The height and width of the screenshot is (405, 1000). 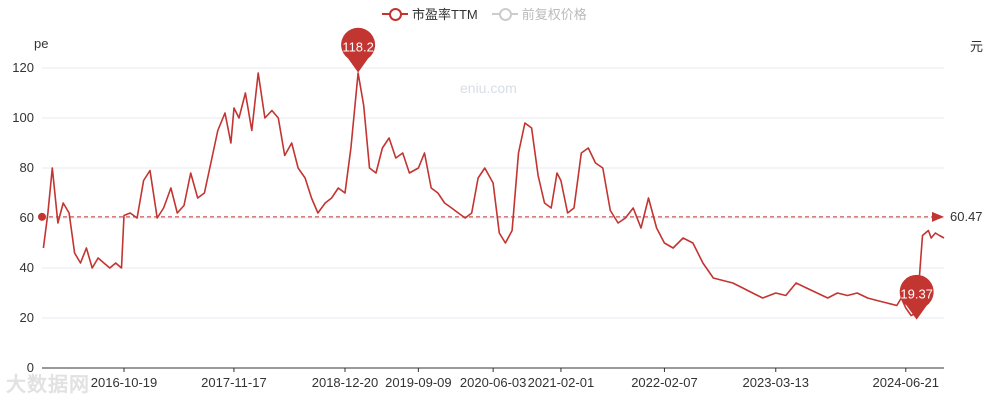 I want to click on y-tick-label: 40, so click(x=27, y=267).